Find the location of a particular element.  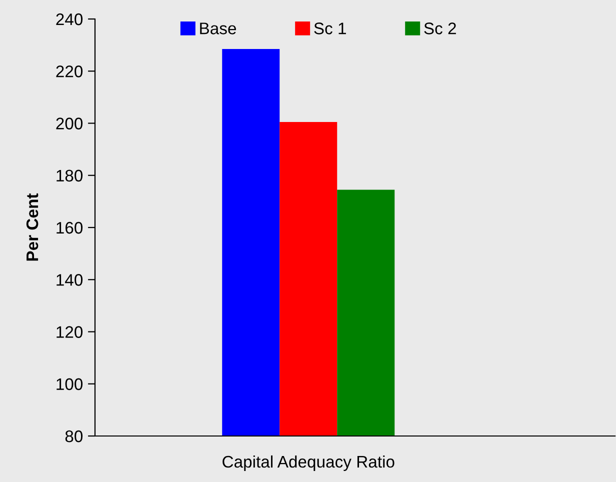

y-tick-label: 180 is located at coordinates (69, 176).